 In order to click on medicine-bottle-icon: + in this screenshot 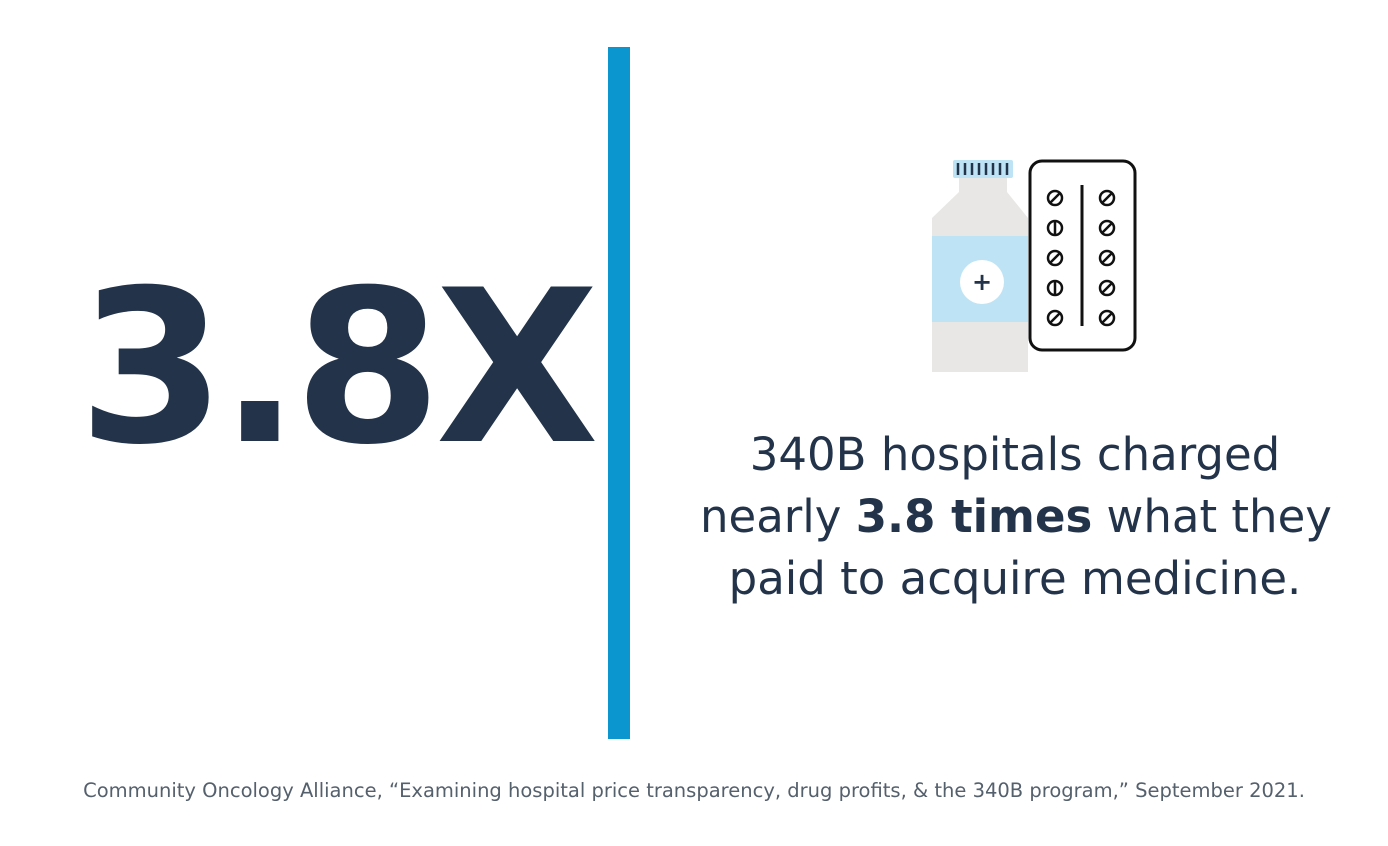, I will do `click(980, 266)`.